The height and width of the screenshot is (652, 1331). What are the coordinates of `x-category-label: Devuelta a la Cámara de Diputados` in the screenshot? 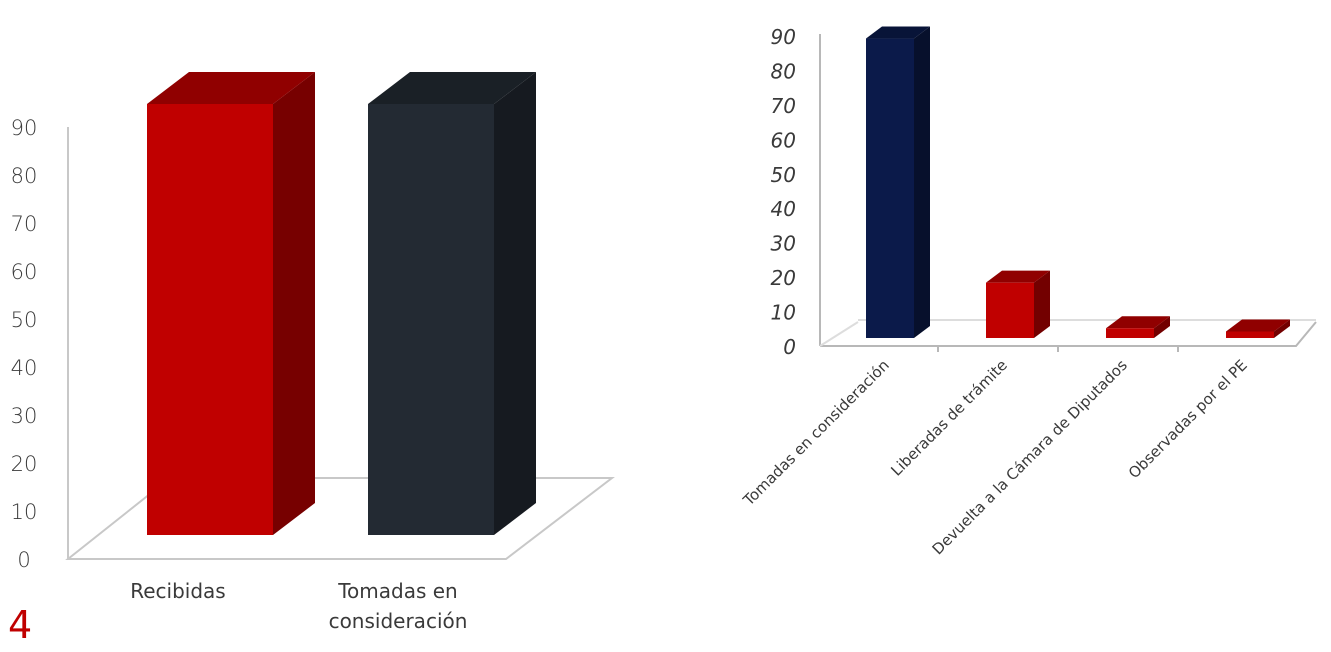 It's located at (1030, 457).